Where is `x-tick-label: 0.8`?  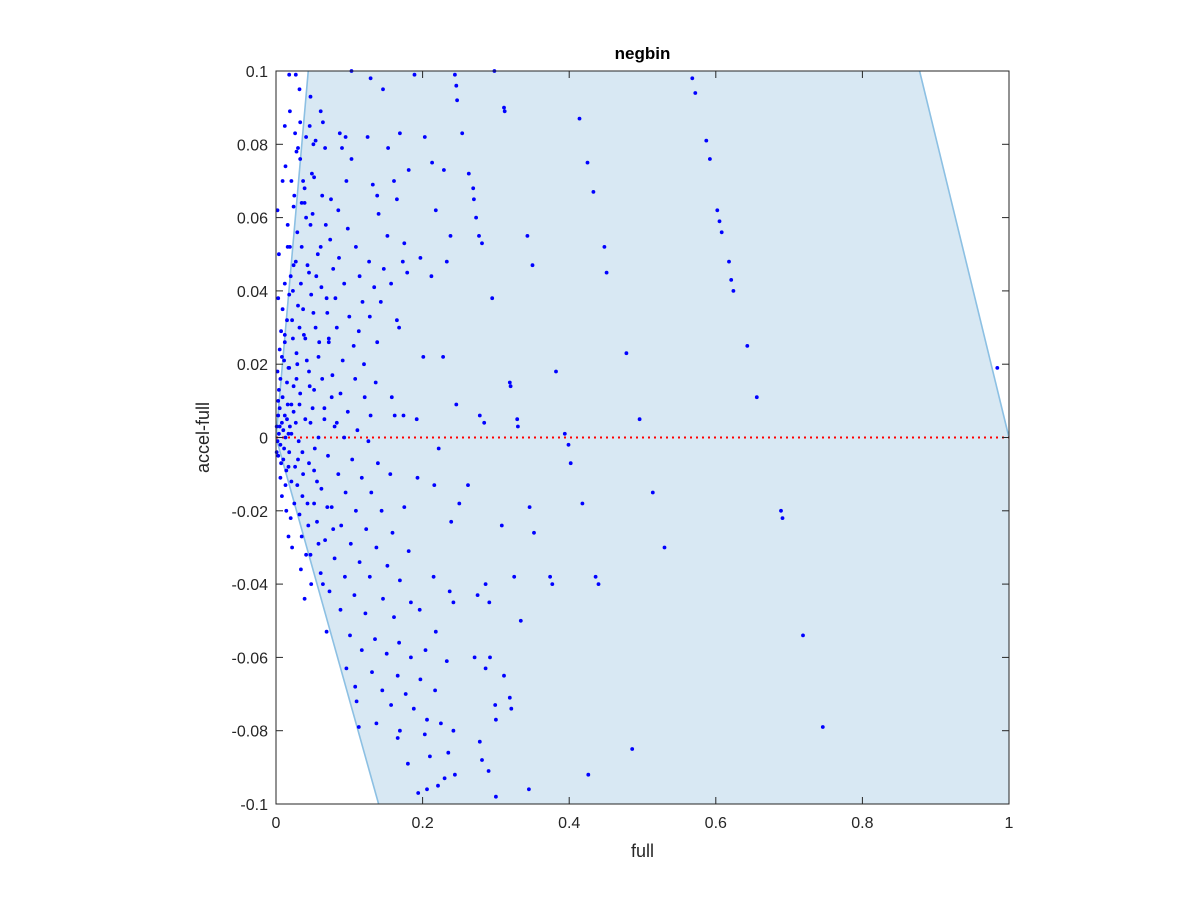
x-tick-label: 0.8 is located at coordinates (862, 823).